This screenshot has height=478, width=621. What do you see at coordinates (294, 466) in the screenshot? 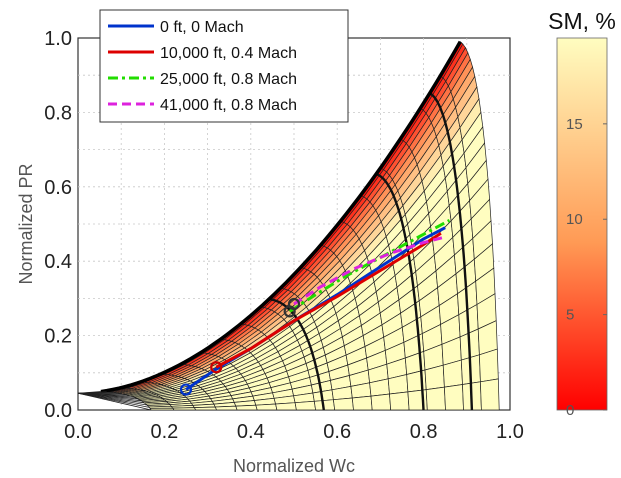
I see `x-axis-label: Normalized Wc` at bounding box center [294, 466].